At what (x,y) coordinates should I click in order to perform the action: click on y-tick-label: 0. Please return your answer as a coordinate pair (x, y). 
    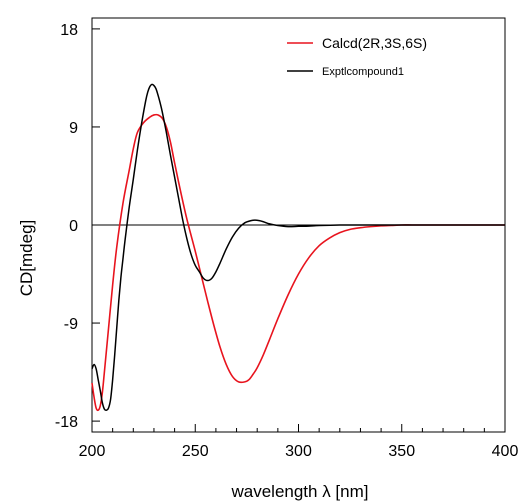
    Looking at the image, I should click on (73, 226).